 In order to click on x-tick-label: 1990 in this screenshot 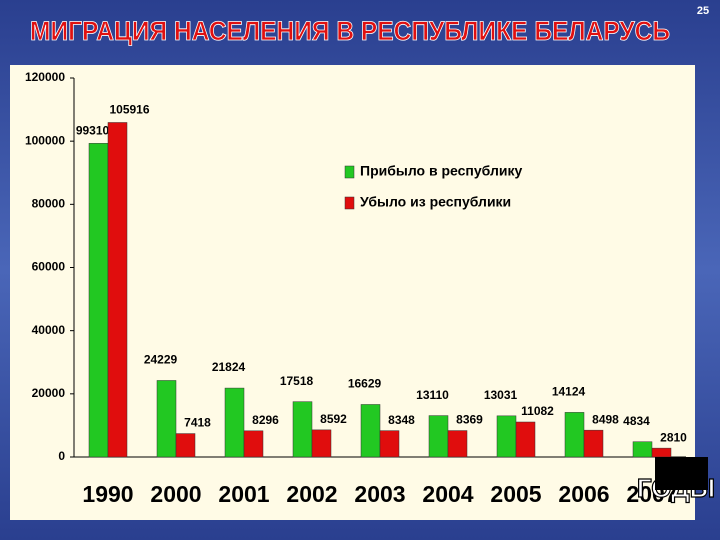, I will do `click(107, 494)`.